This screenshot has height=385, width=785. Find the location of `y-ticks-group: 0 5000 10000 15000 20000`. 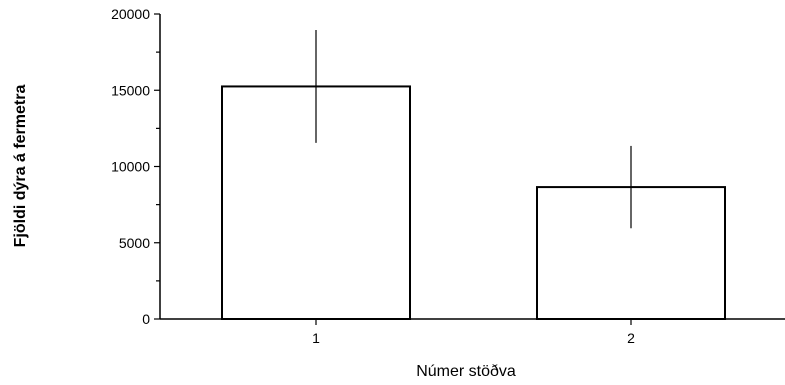

y-ticks-group: 0 5000 10000 15000 20000 is located at coordinates (135, 166).